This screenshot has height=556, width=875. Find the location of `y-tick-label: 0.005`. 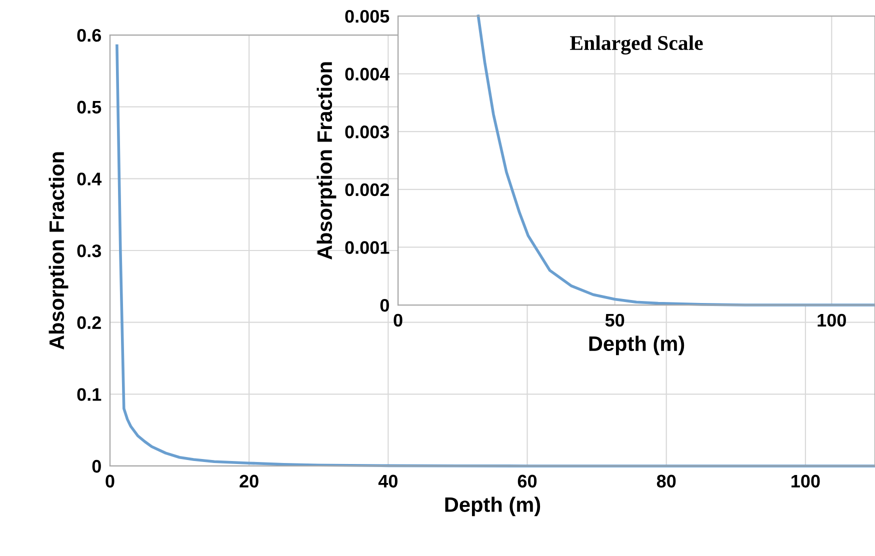

y-tick-label: 0.005 is located at coordinates (367, 16).